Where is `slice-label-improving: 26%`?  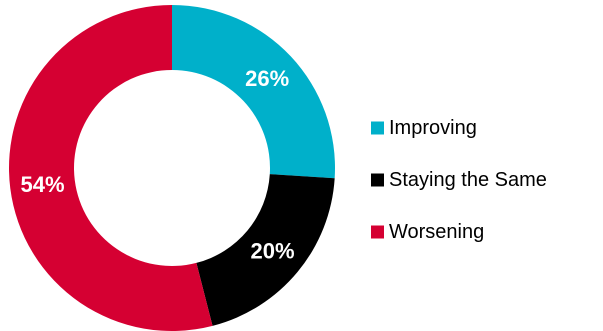
slice-label-improving: 26% is located at coordinates (267, 78).